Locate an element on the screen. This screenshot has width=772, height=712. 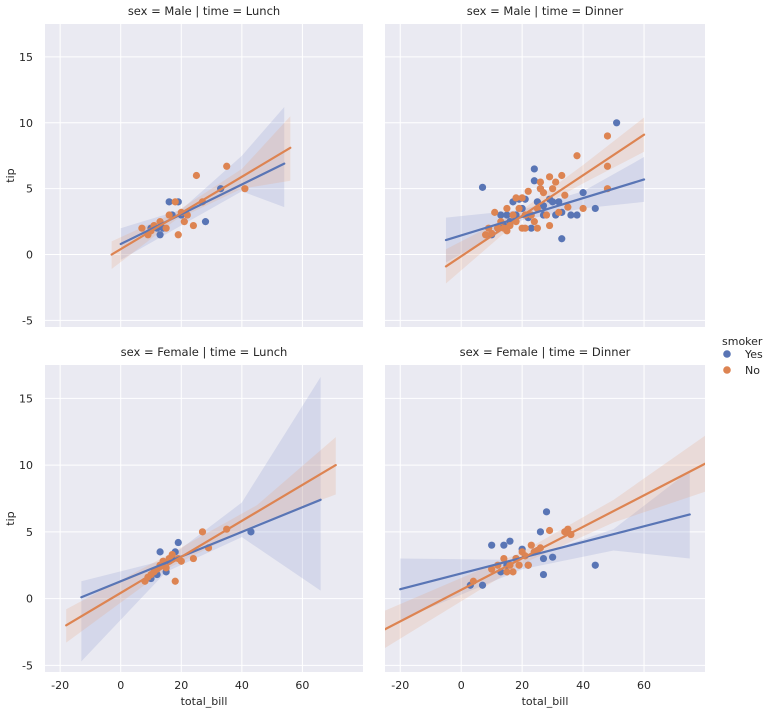
panel-title: sex = Female | time = Dinner is located at coordinates (545, 352).